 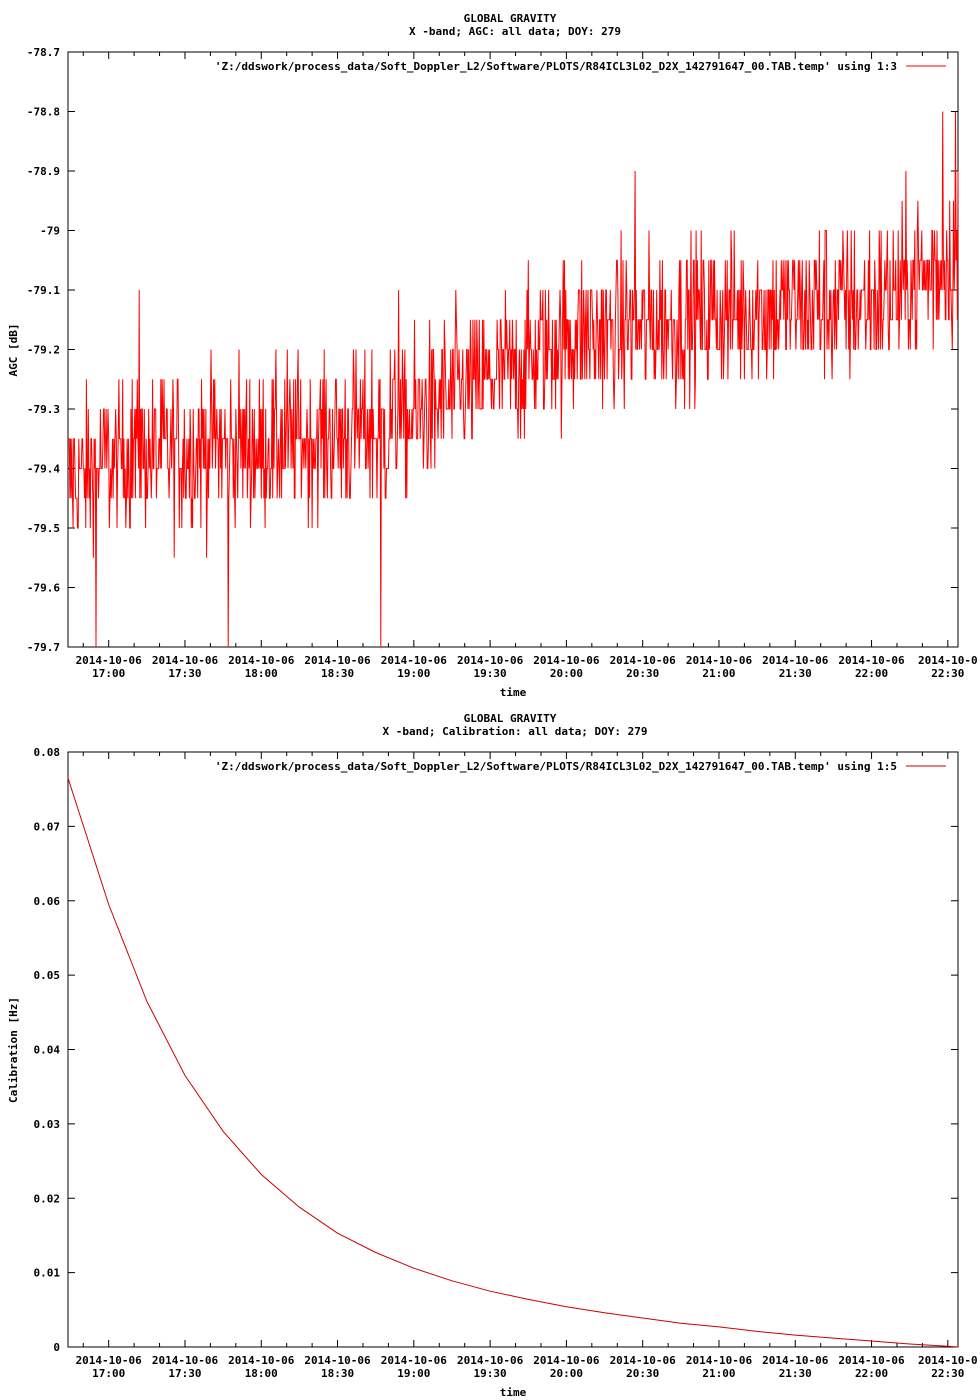 What do you see at coordinates (43, 647) in the screenshot?
I see `agc-ytick-label: -79.7` at bounding box center [43, 647].